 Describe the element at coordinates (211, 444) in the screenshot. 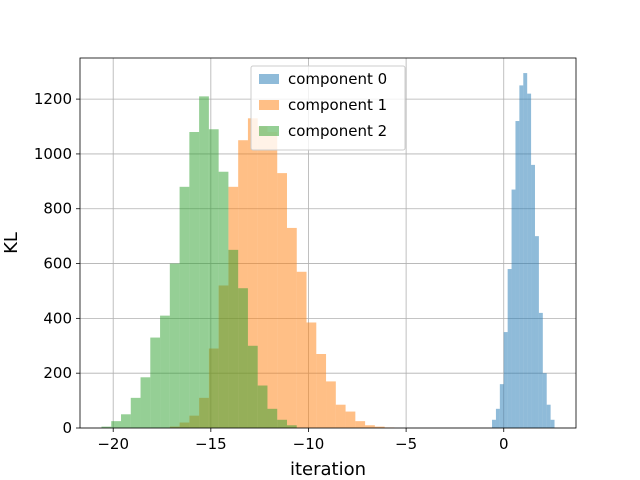

I see `x-tick-label-1: −15` at that location.